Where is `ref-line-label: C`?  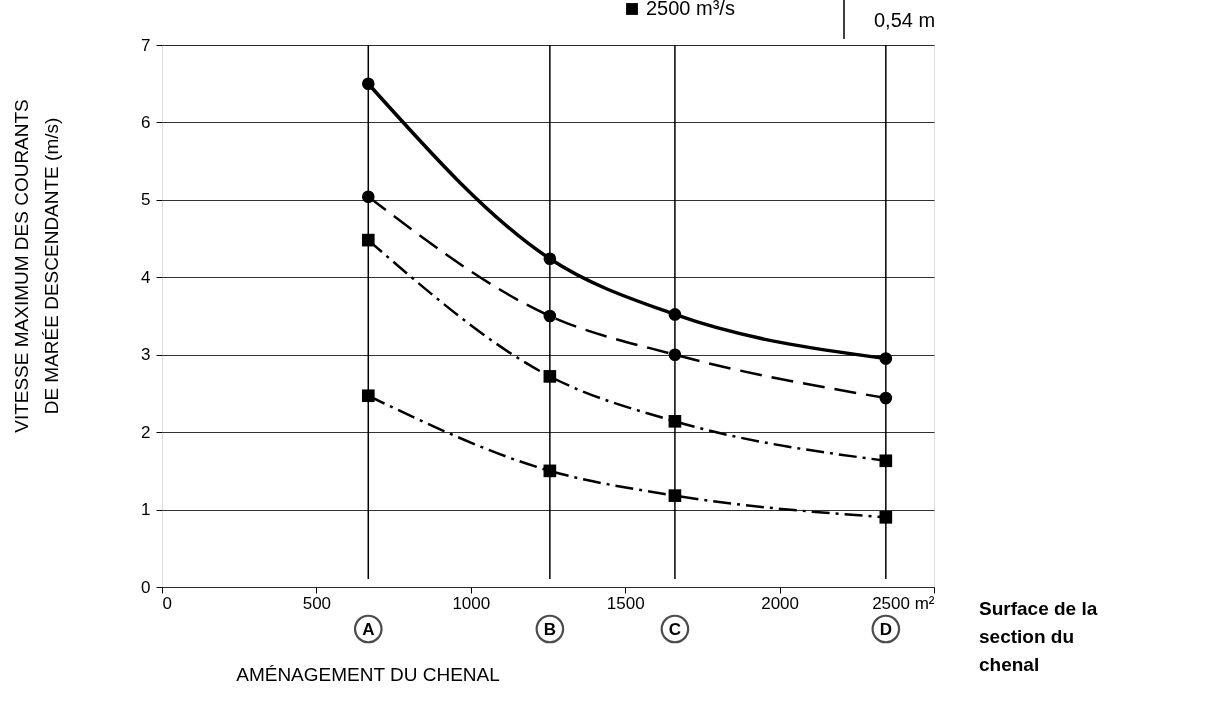 ref-line-label: C is located at coordinates (675, 629).